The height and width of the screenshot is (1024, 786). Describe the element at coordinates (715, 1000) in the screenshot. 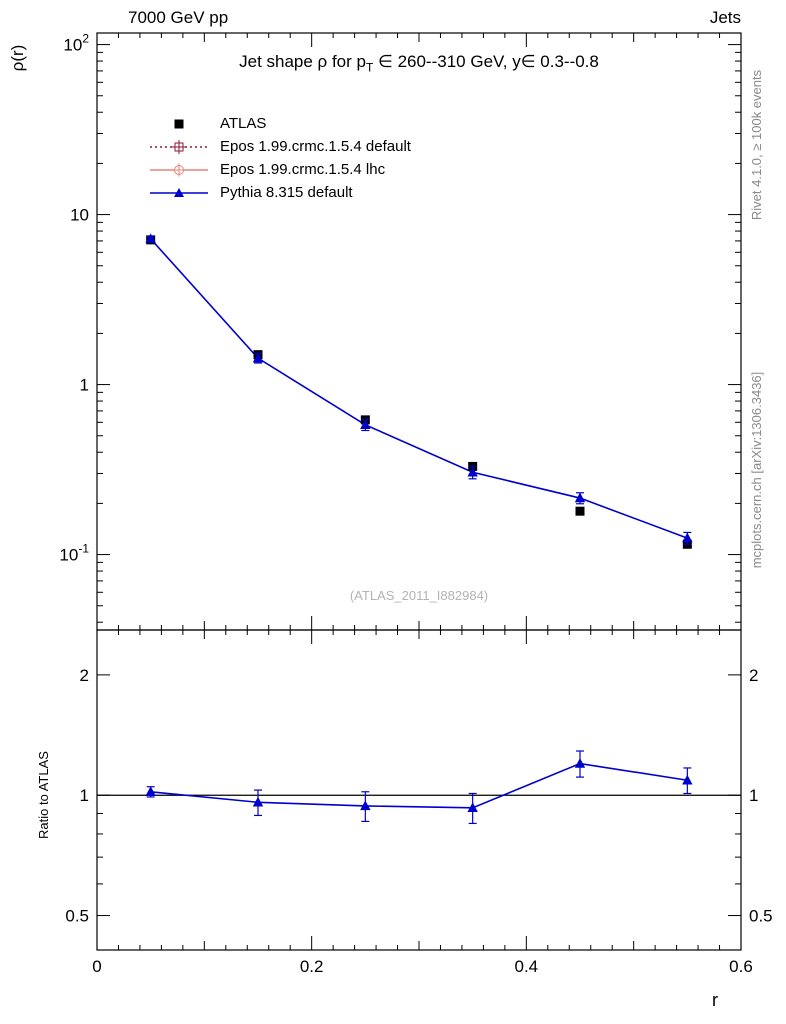

I see `x-axis-label: r` at that location.